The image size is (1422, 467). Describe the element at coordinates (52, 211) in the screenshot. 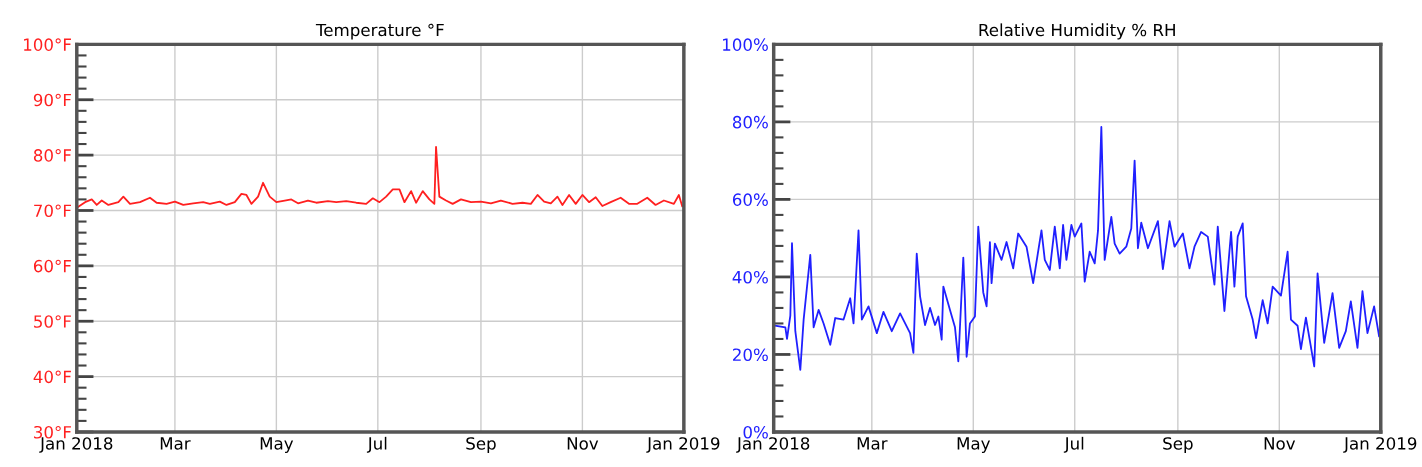

I see `y-tick-label: 70°F` at that location.